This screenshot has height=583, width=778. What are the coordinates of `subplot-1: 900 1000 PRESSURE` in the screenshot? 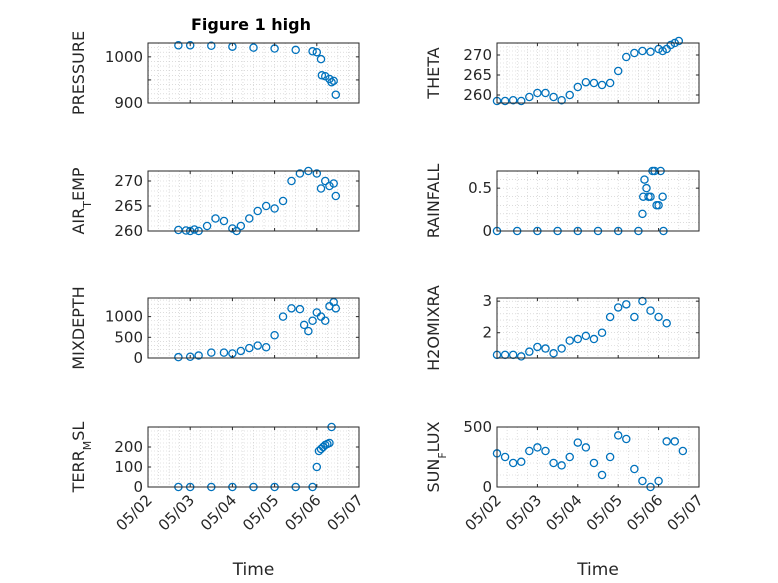 It's located at (214, 73).